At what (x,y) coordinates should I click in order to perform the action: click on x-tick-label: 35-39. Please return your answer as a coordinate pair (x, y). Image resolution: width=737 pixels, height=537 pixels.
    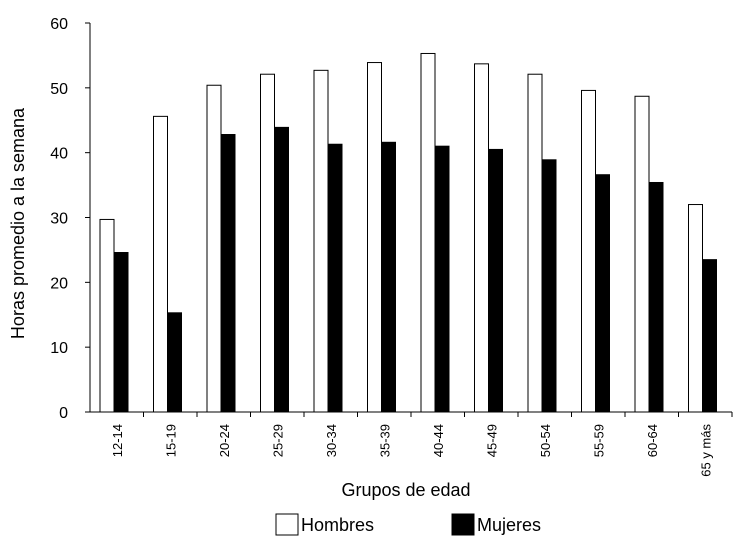
    Looking at the image, I should click on (384, 440).